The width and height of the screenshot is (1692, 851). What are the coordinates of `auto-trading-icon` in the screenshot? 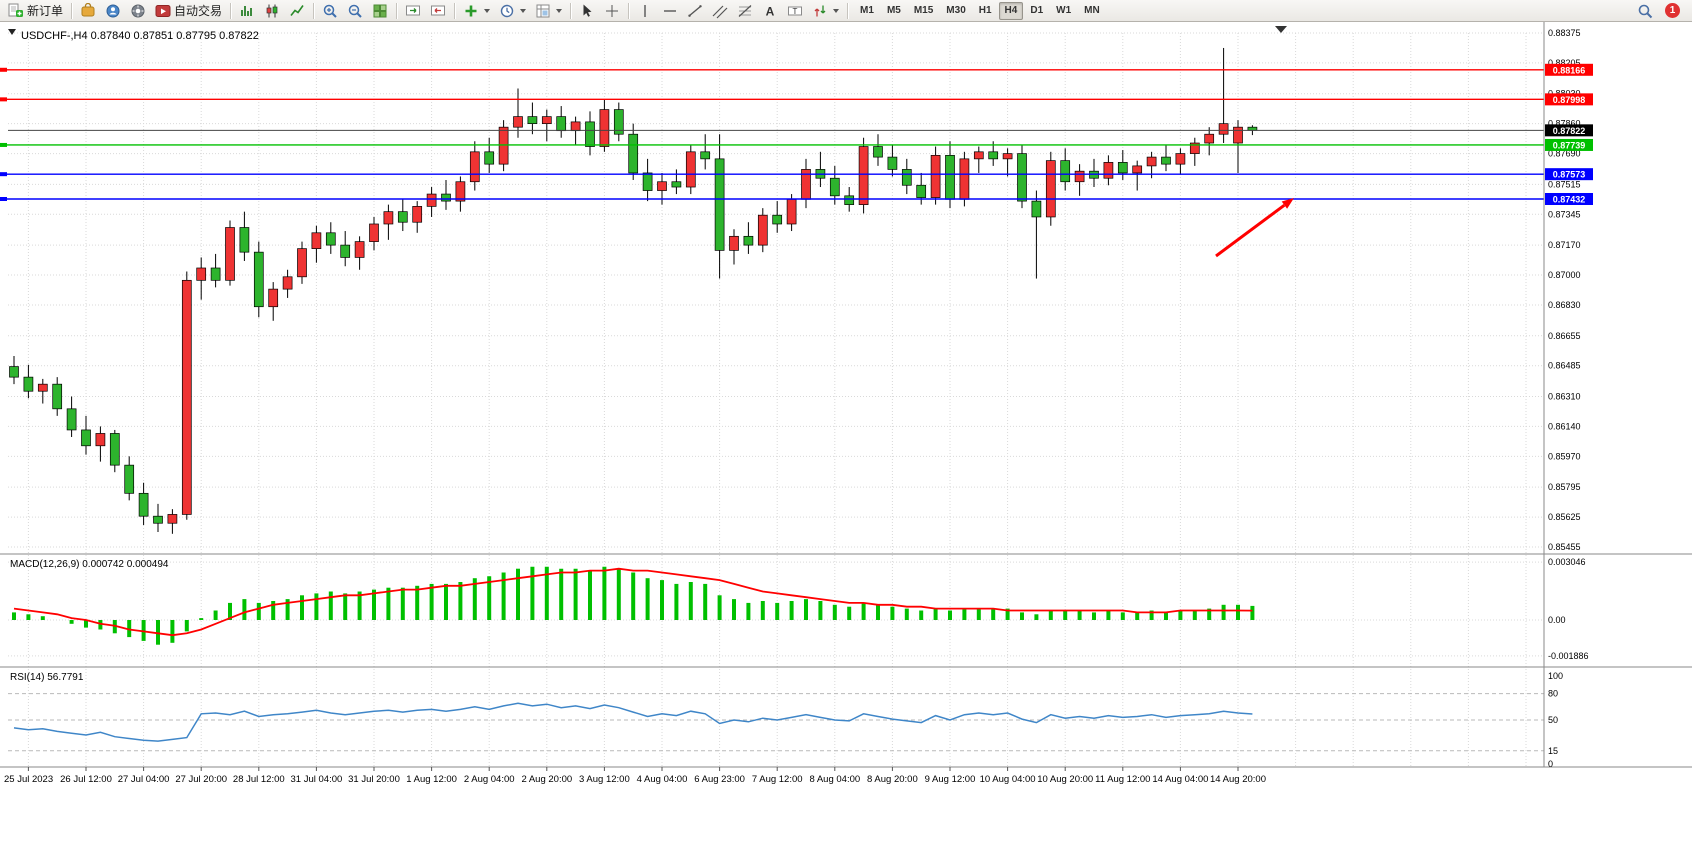 It's located at (163, 10).